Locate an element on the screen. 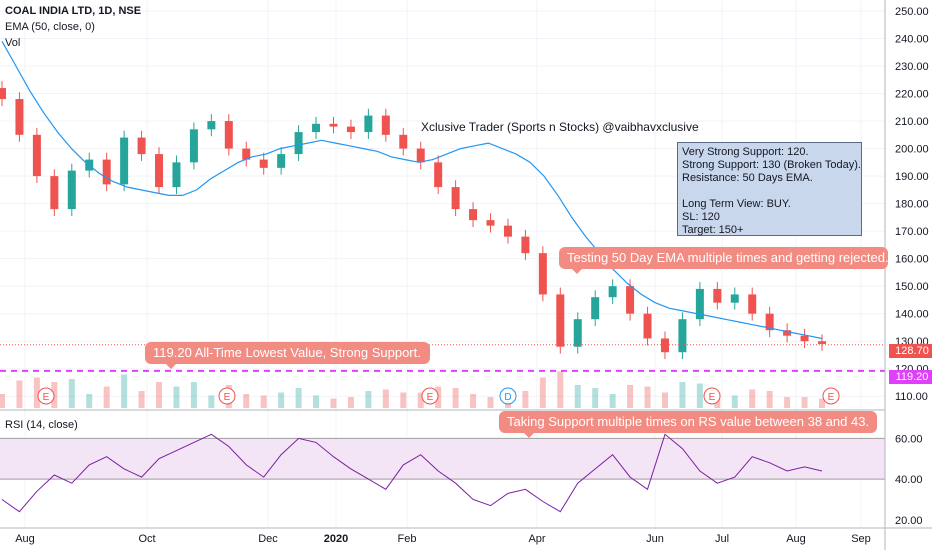 The width and height of the screenshot is (932, 550). last-price-tag: 128.70 is located at coordinates (910, 351).